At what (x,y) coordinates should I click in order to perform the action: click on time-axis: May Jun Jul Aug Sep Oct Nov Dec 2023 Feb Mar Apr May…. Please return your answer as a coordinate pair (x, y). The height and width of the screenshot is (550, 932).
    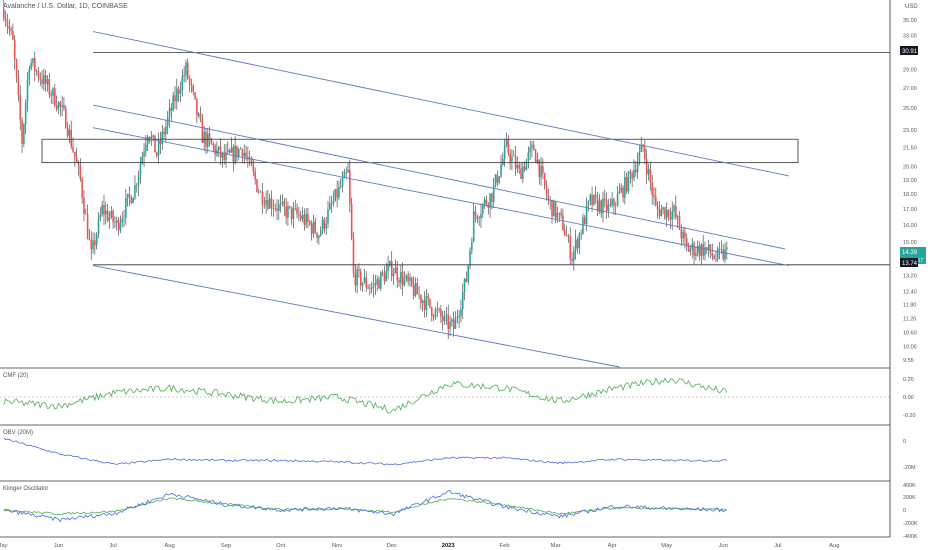
    Looking at the image, I should click on (419, 546).